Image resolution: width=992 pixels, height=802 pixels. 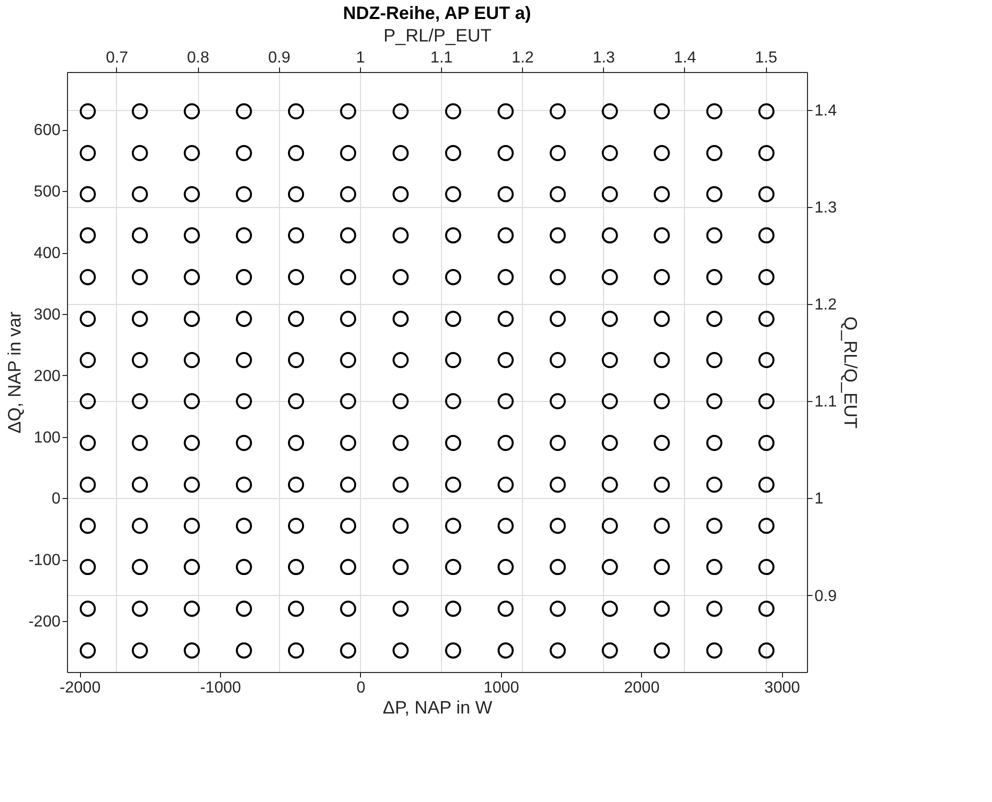 I want to click on x-tick-label: 2000, so click(x=642, y=688).